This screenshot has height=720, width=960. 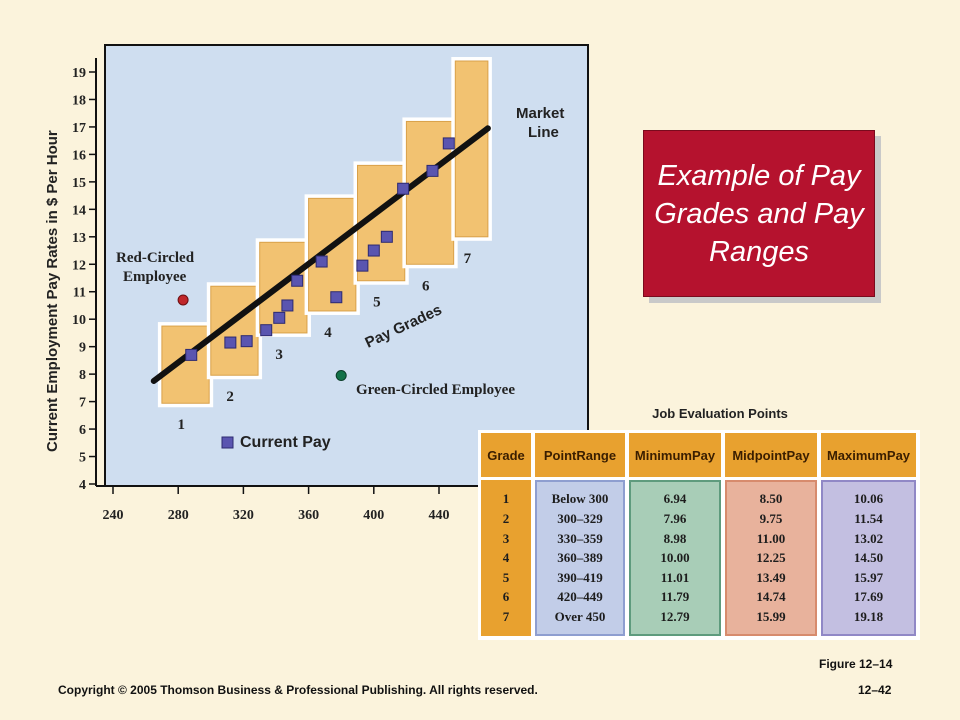 What do you see at coordinates (426, 286) in the screenshot?
I see `grade-label-6: 6` at bounding box center [426, 286].